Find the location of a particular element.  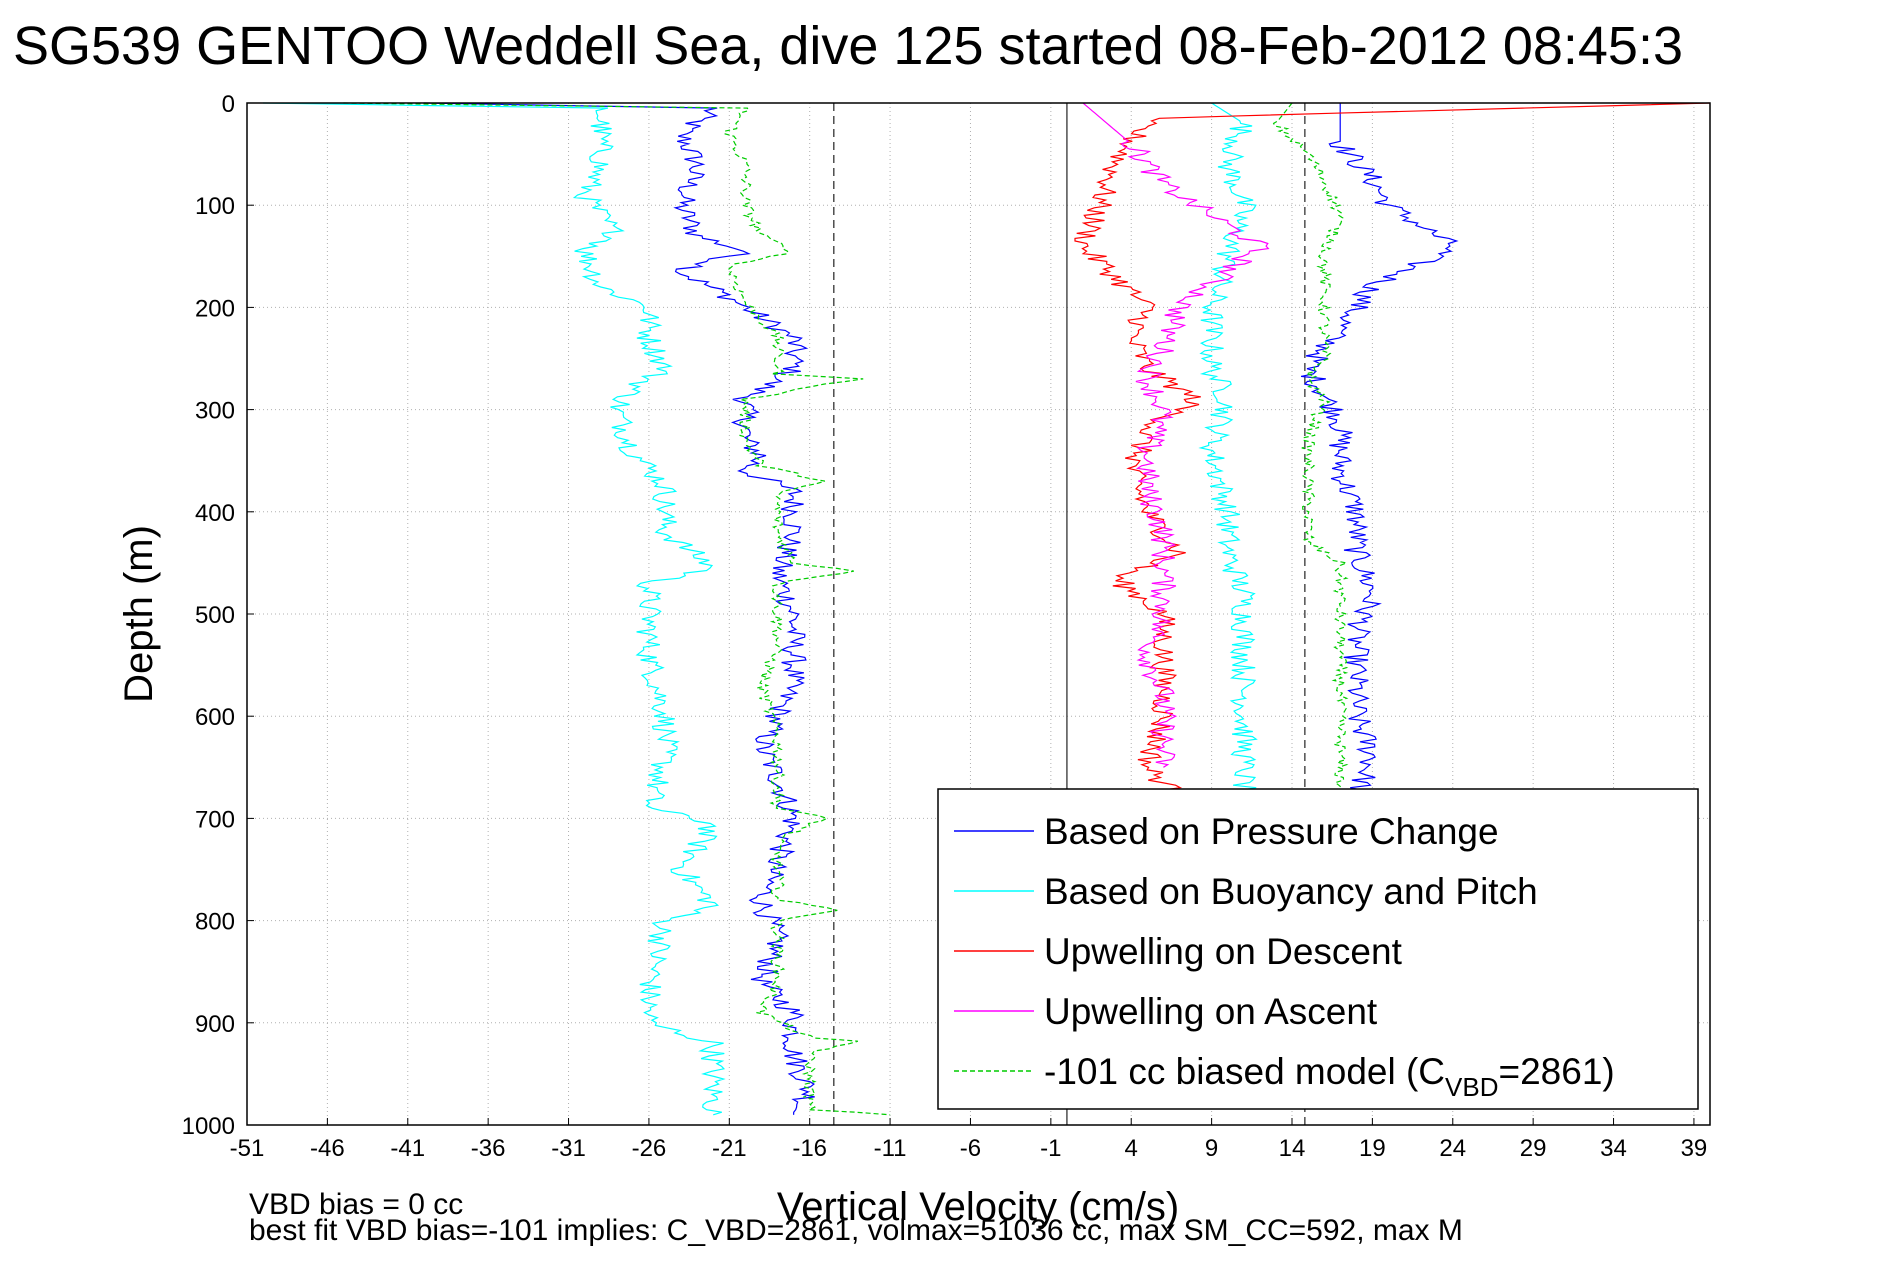

y-tick-label: 500 is located at coordinates (215, 615).